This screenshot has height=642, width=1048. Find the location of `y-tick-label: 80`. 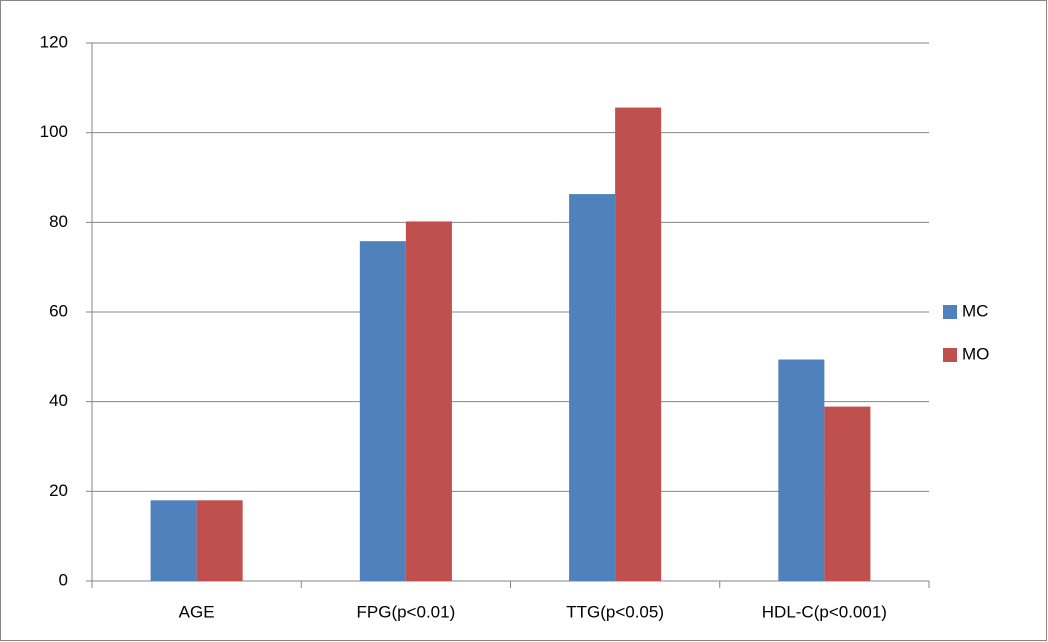

y-tick-label: 80 is located at coordinates (58, 221).